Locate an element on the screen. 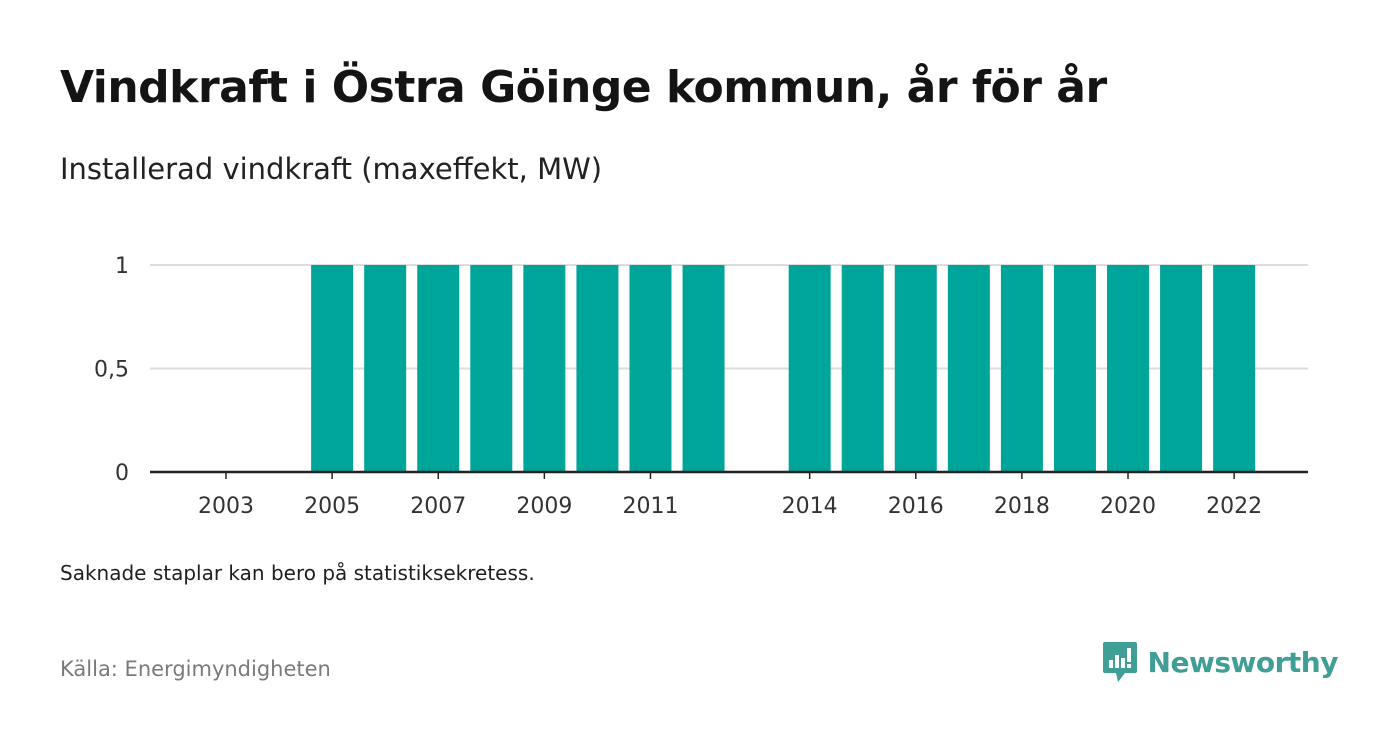  x-tick-label: 2011 is located at coordinates (650, 506).